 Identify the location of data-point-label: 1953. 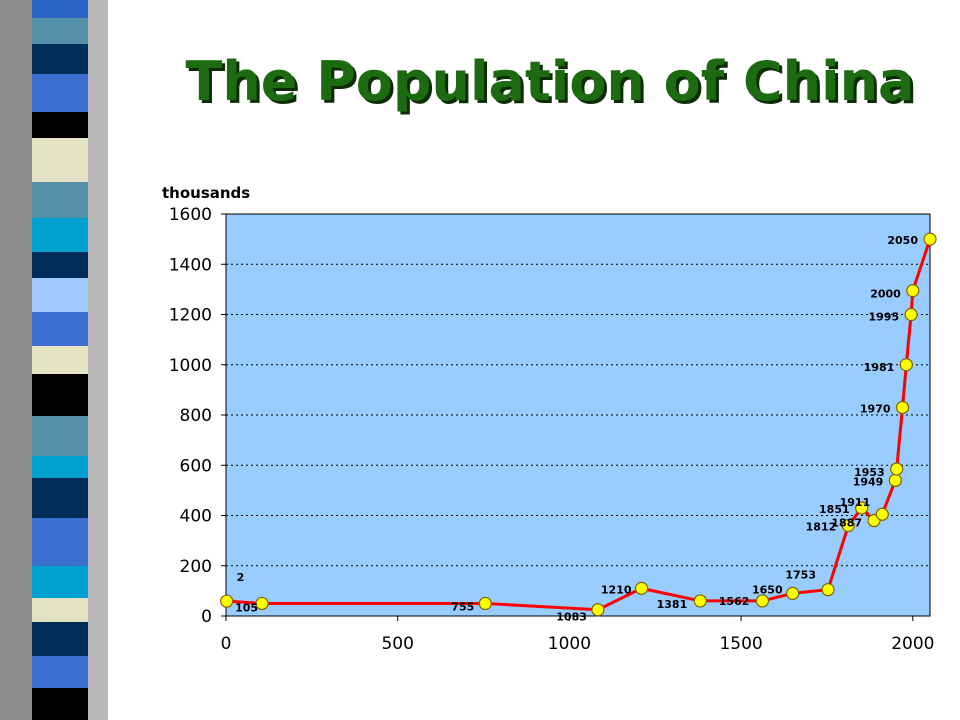
(869, 472).